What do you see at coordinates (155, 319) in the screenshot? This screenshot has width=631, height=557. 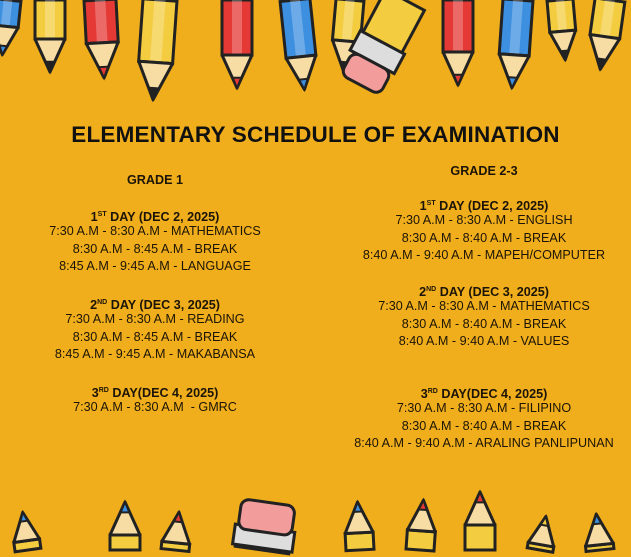 I see `schedule-entry: 7:30 A.M - 8:30 A.M - READING` at bounding box center [155, 319].